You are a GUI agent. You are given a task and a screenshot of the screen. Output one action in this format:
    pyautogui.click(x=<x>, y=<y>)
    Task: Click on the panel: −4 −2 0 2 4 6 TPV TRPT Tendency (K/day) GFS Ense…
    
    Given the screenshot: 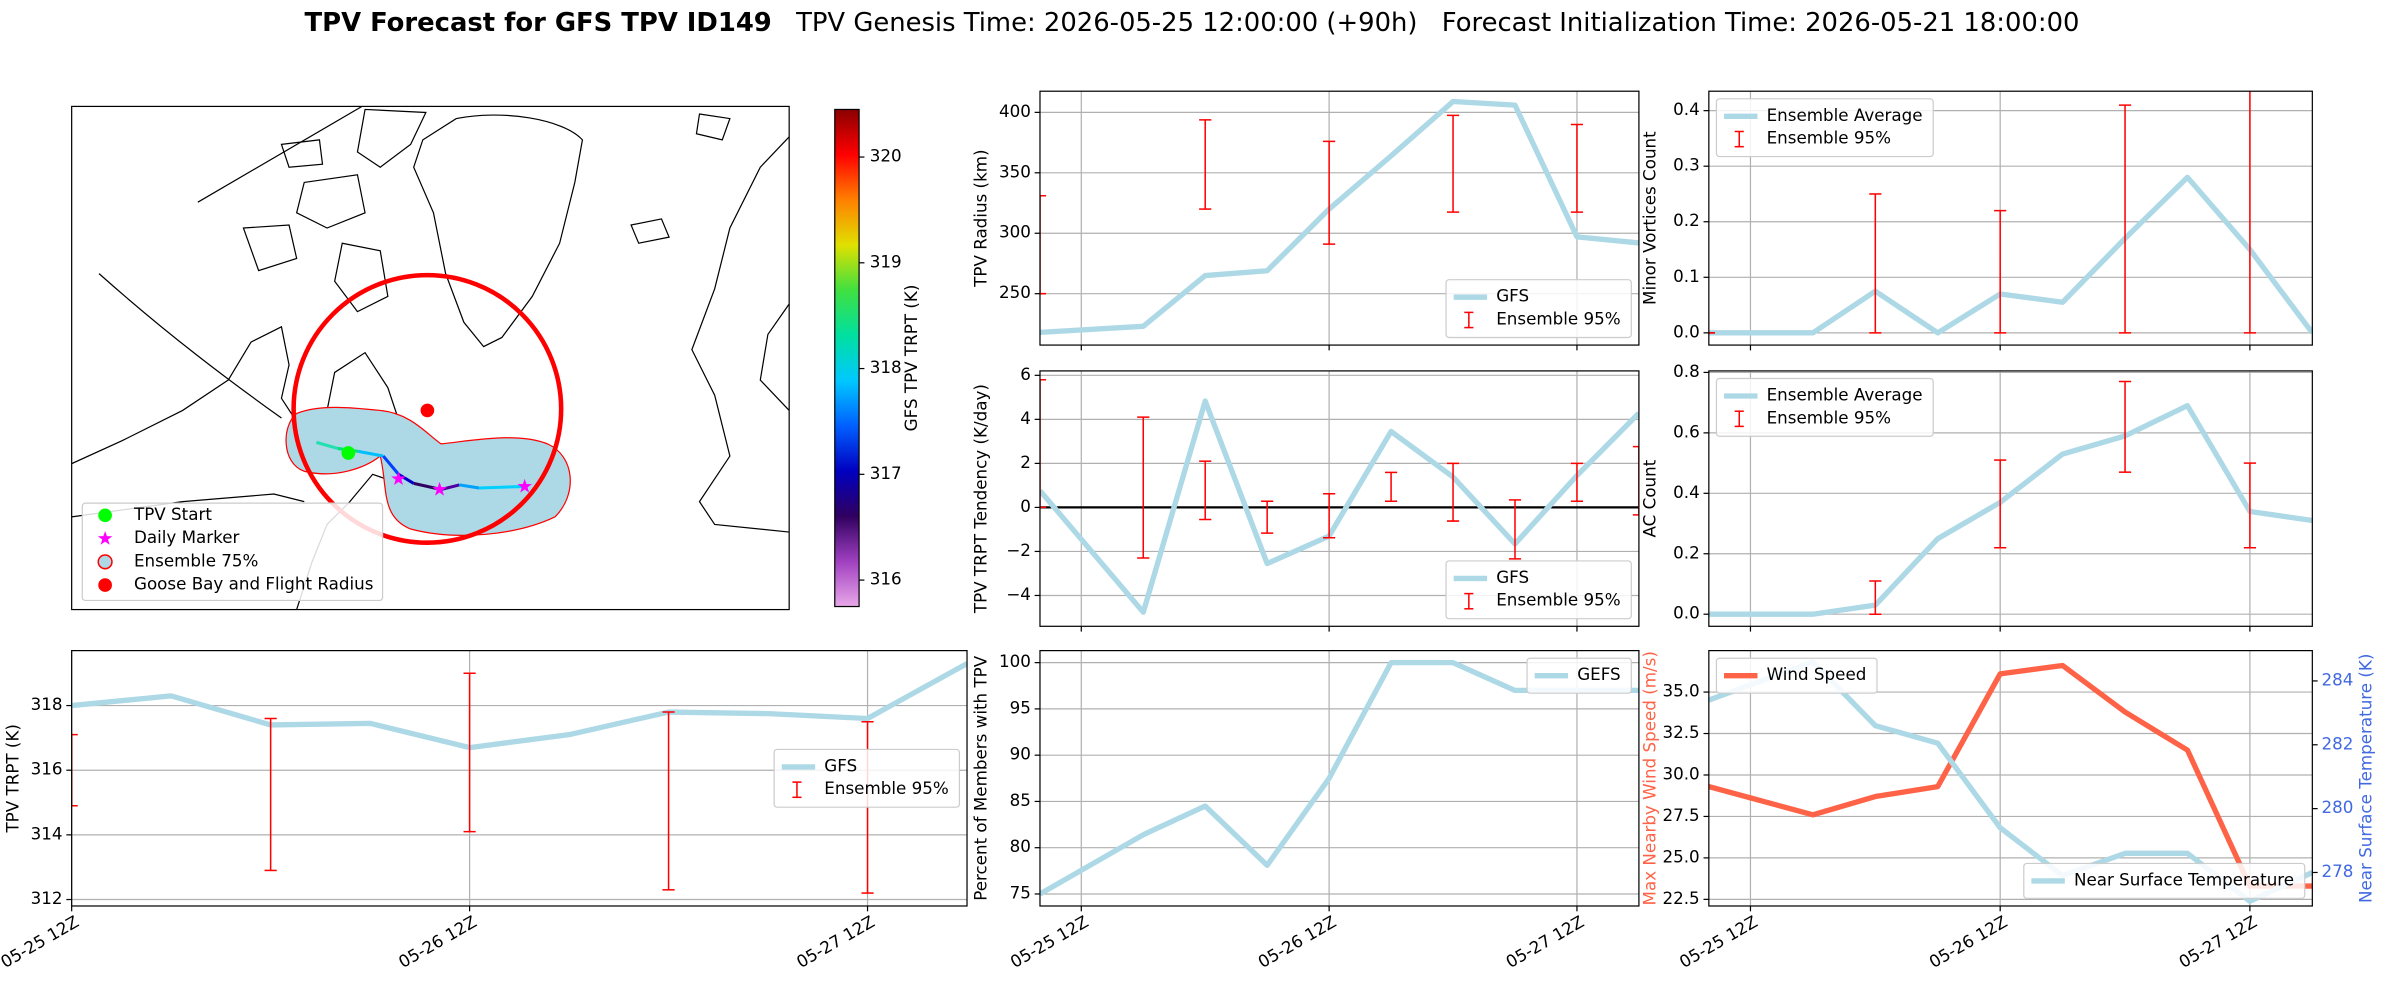 What is the action you would take?
    pyautogui.click(x=1305, y=498)
    